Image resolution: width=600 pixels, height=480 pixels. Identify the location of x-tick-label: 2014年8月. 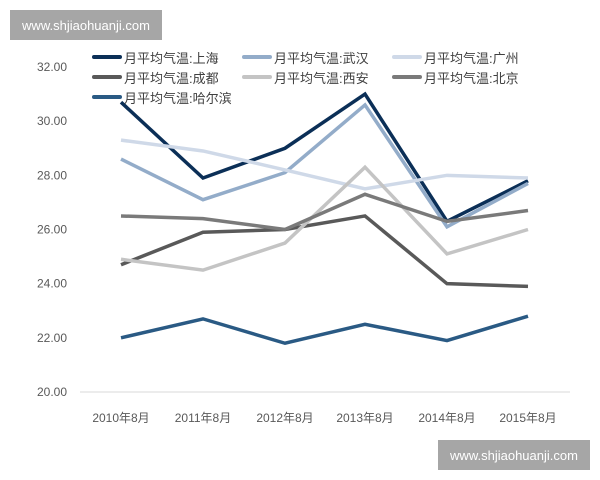
(446, 418).